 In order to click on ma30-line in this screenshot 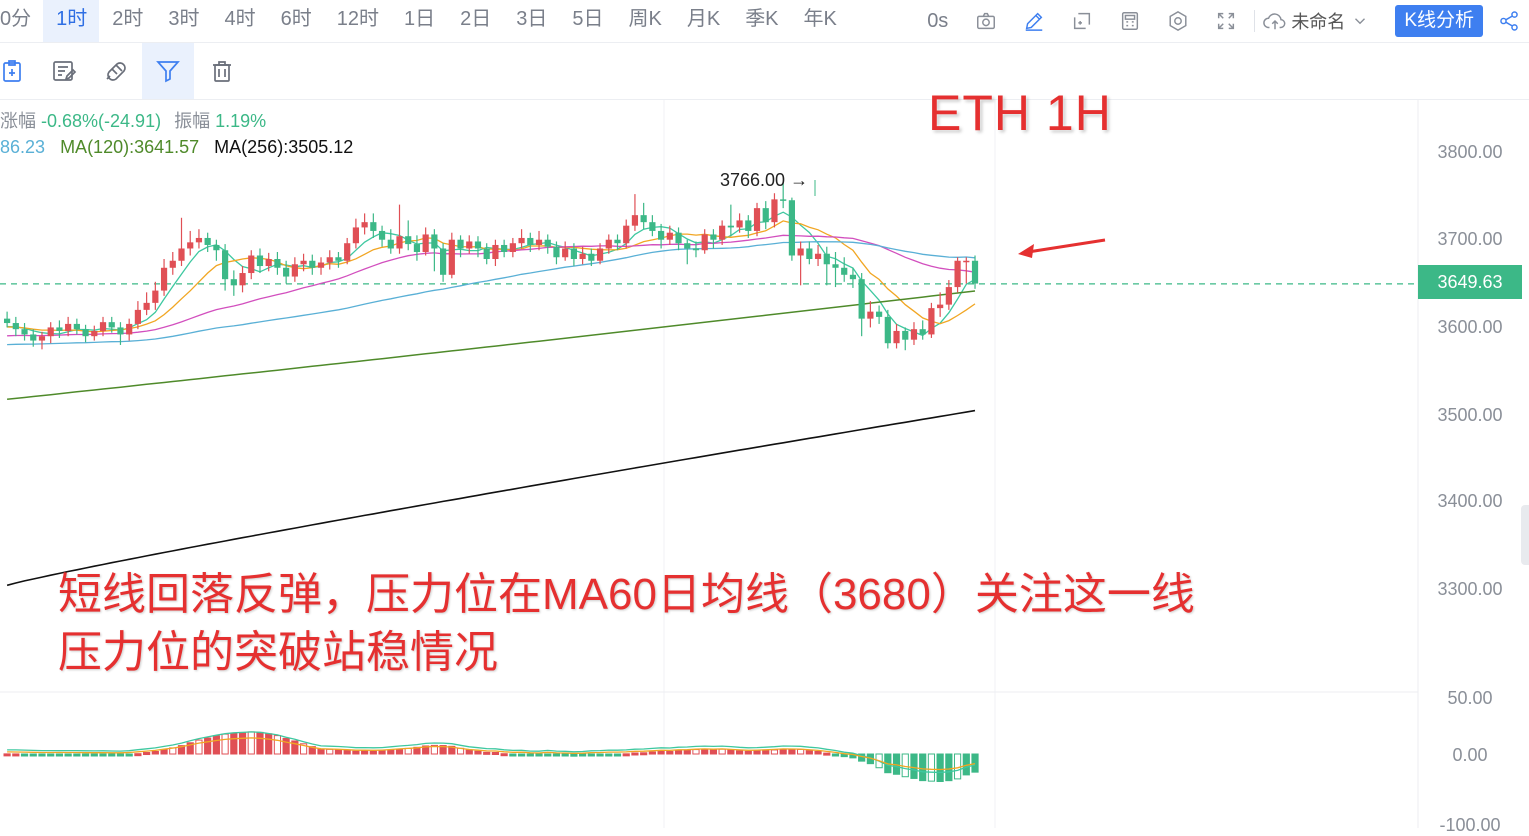, I will do `click(491, 285)`.